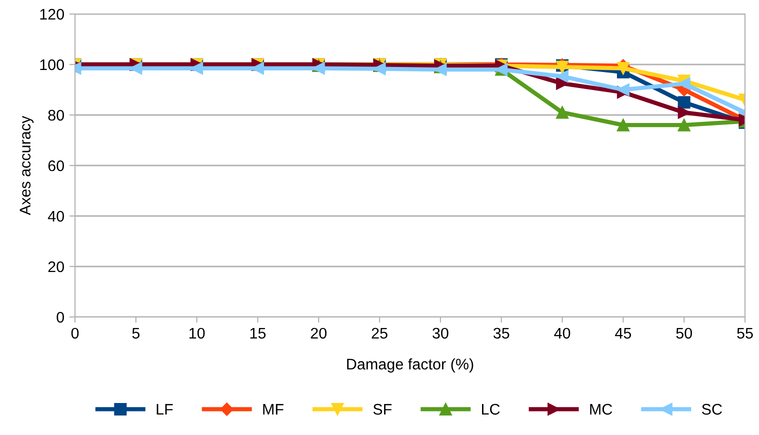 The height and width of the screenshot is (435, 759). What do you see at coordinates (164, 409) in the screenshot?
I see `legend-label: LF` at bounding box center [164, 409].